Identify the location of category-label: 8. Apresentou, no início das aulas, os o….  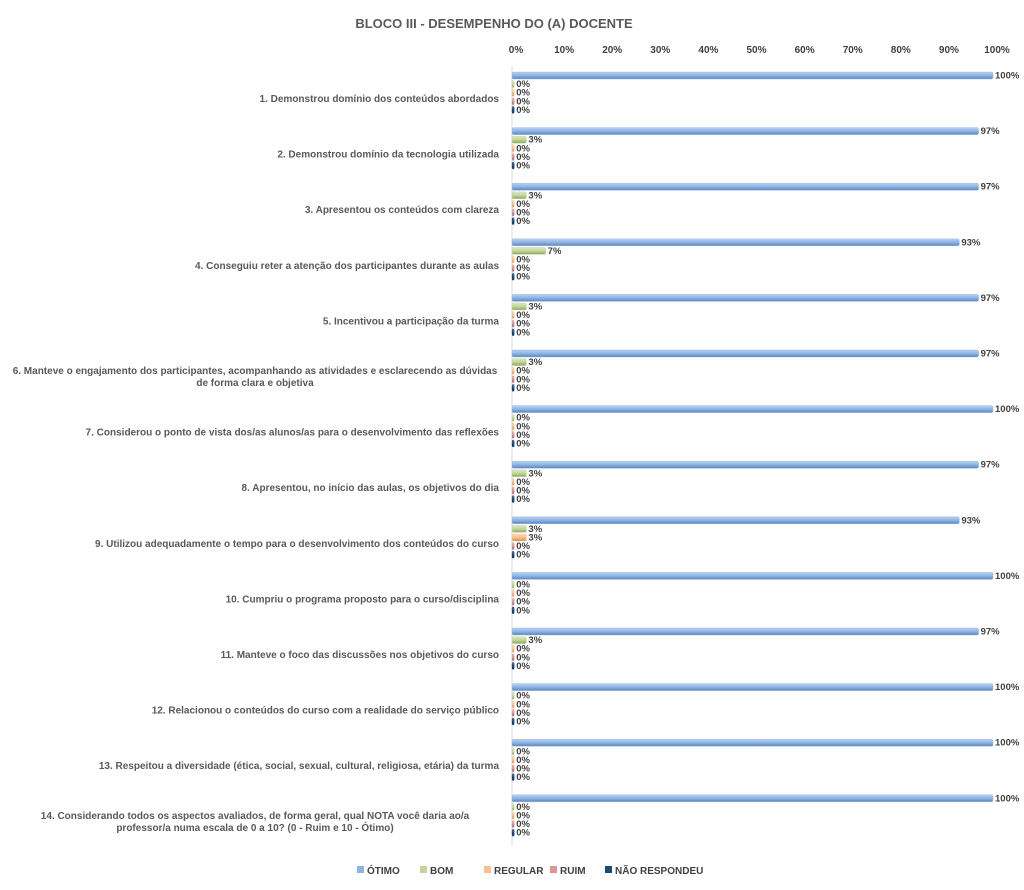
(371, 488).